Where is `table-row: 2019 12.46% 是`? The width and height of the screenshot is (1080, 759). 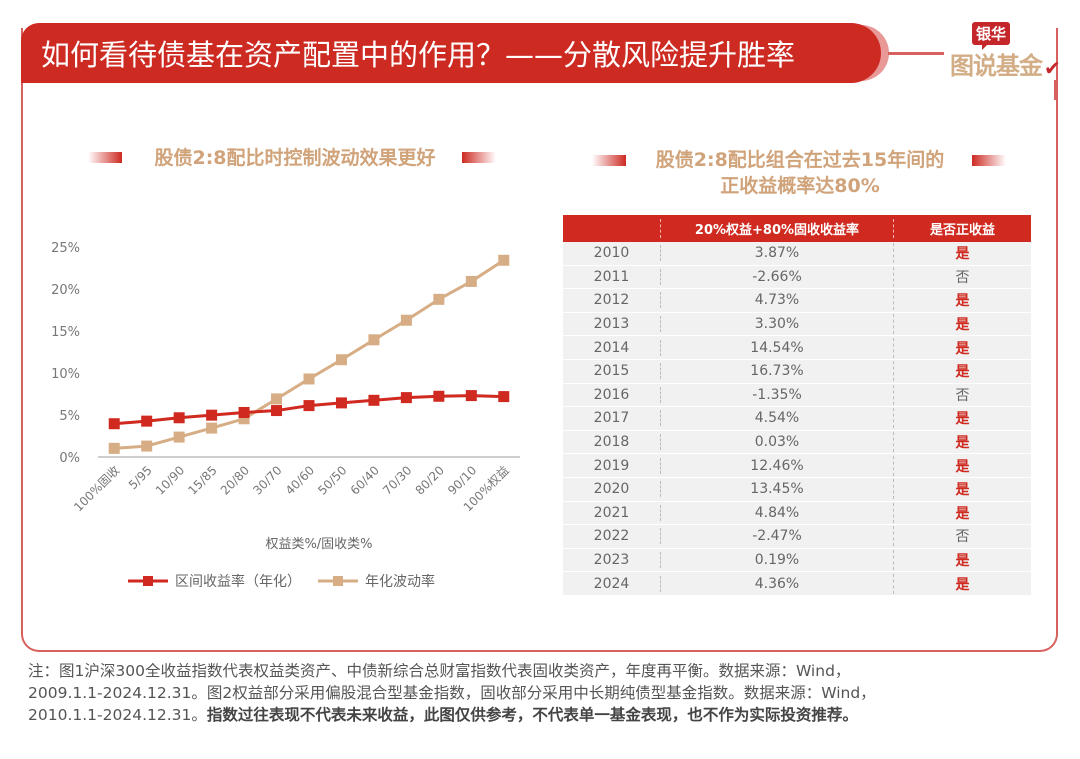
table-row: 2019 12.46% 是 is located at coordinates (797, 466).